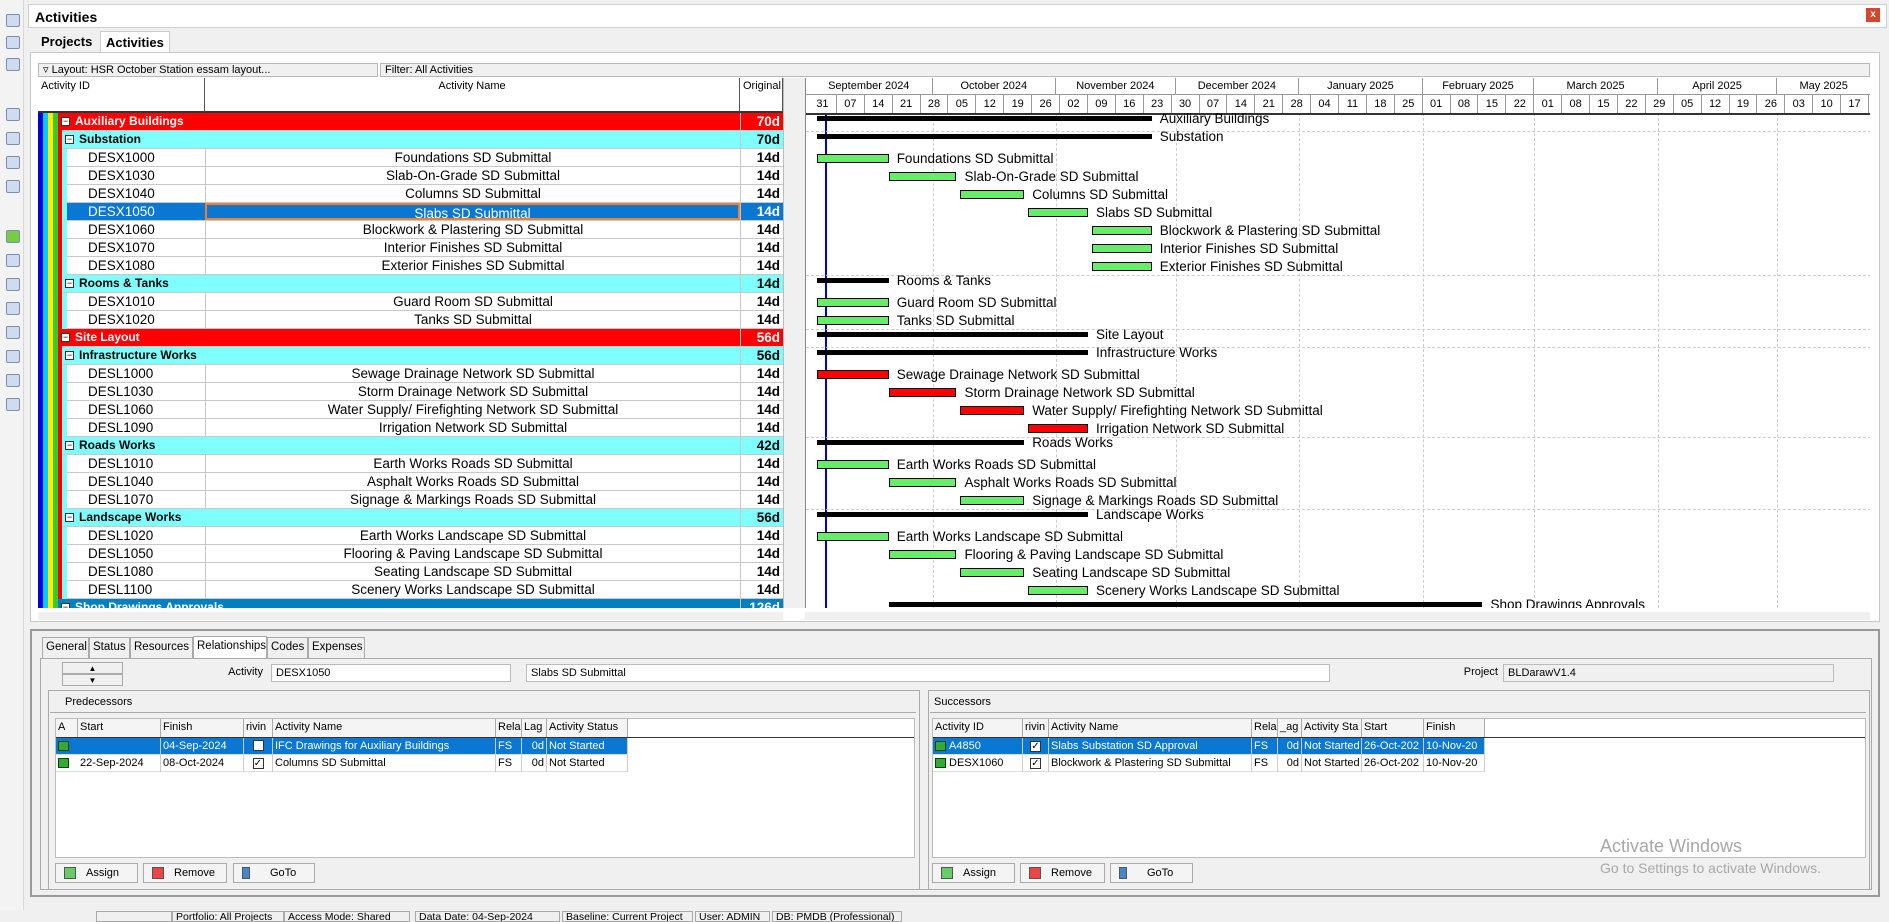  What do you see at coordinates (13, 260) in the screenshot?
I see `assignments-icon` at bounding box center [13, 260].